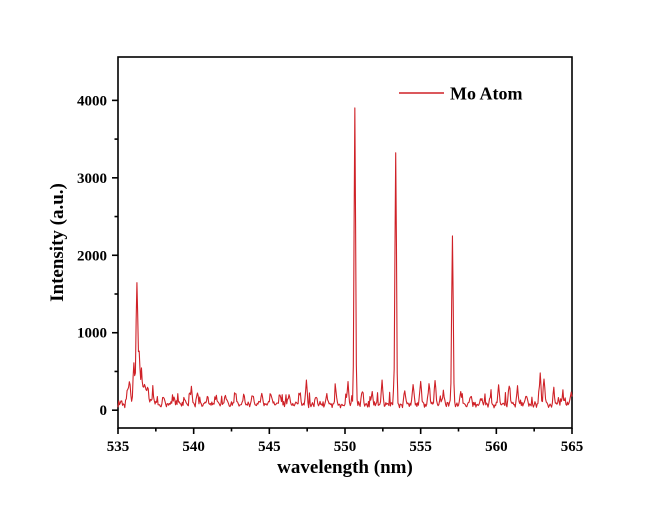 This screenshot has width=666, height=510. I want to click on x-tick-label: 550, so click(345, 447).